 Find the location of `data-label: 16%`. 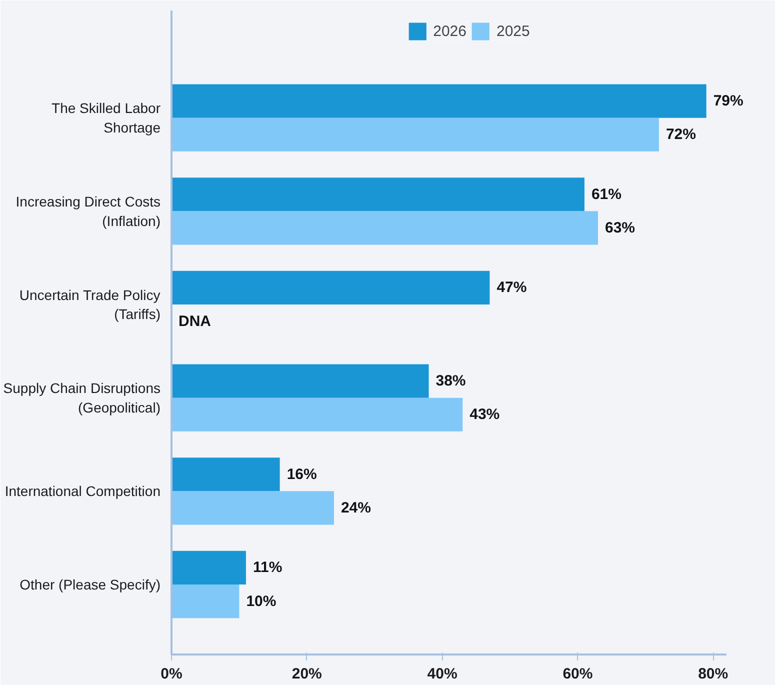

data-label: 16% is located at coordinates (301, 474).